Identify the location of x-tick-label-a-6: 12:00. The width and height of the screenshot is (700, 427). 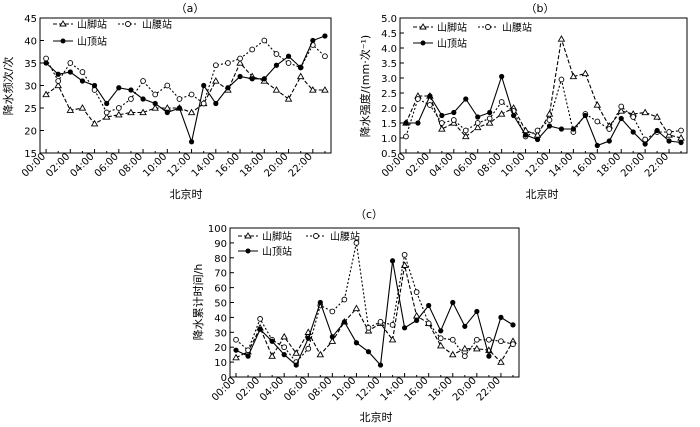
(180, 165).